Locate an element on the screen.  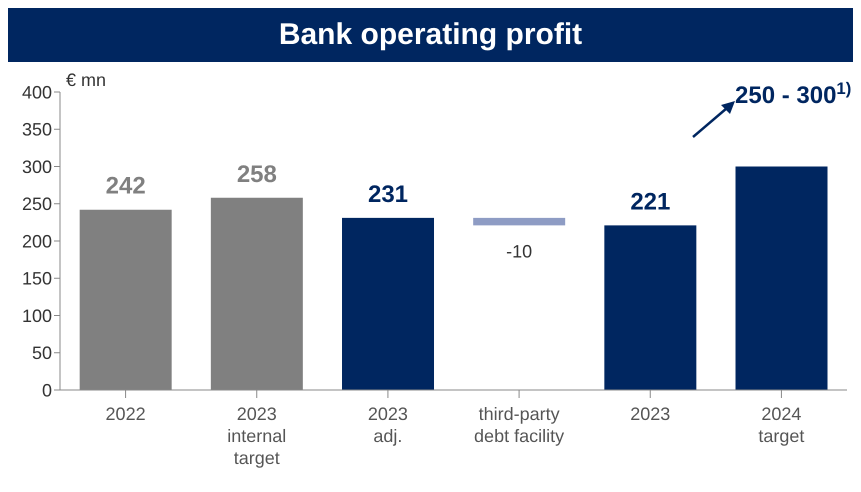
y-tick-label: 300 is located at coordinates (37, 166).